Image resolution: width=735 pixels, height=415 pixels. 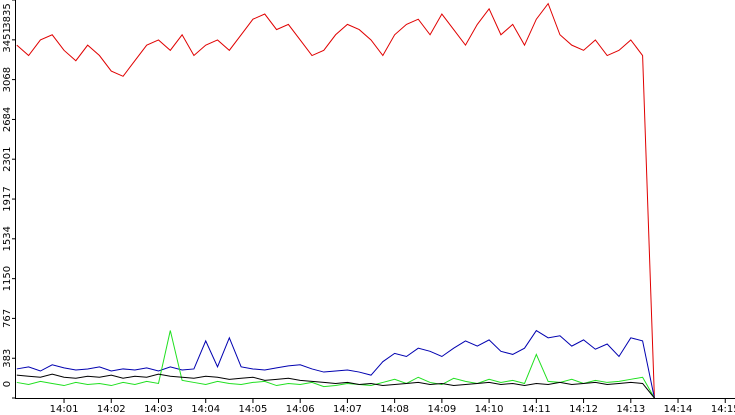 What do you see at coordinates (394, 409) in the screenshot?
I see `x-tick-label: 14:08` at bounding box center [394, 409].